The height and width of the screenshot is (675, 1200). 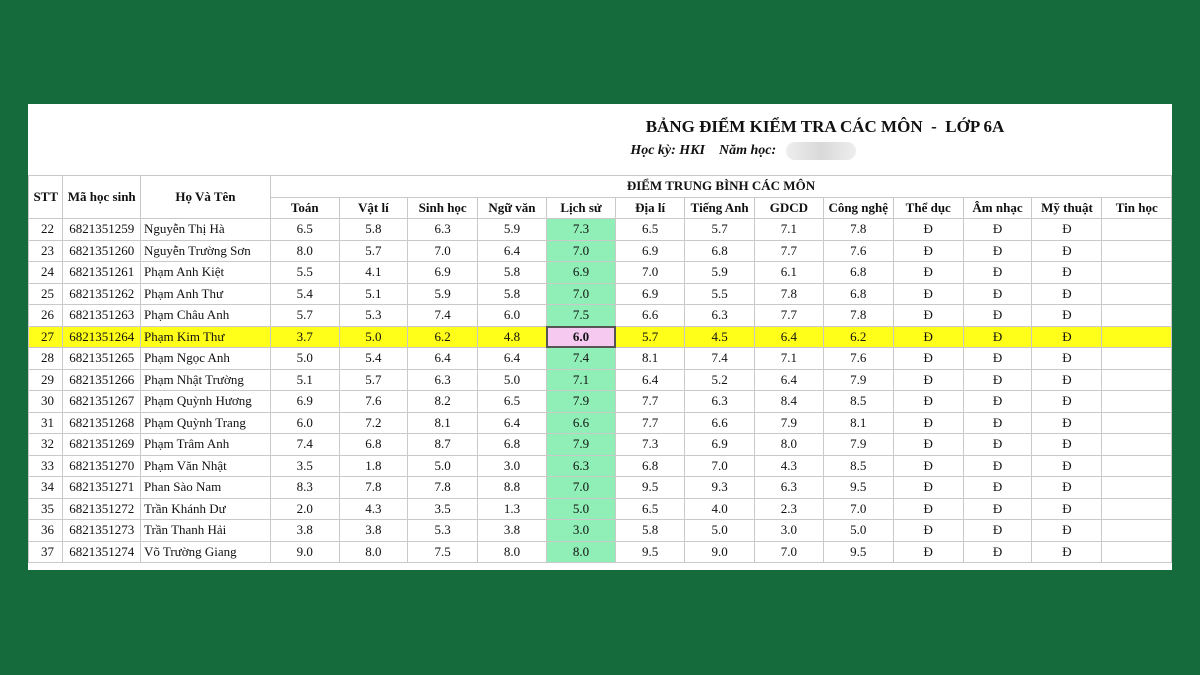 I want to click on cell-score: 4.0, so click(x=719, y=508).